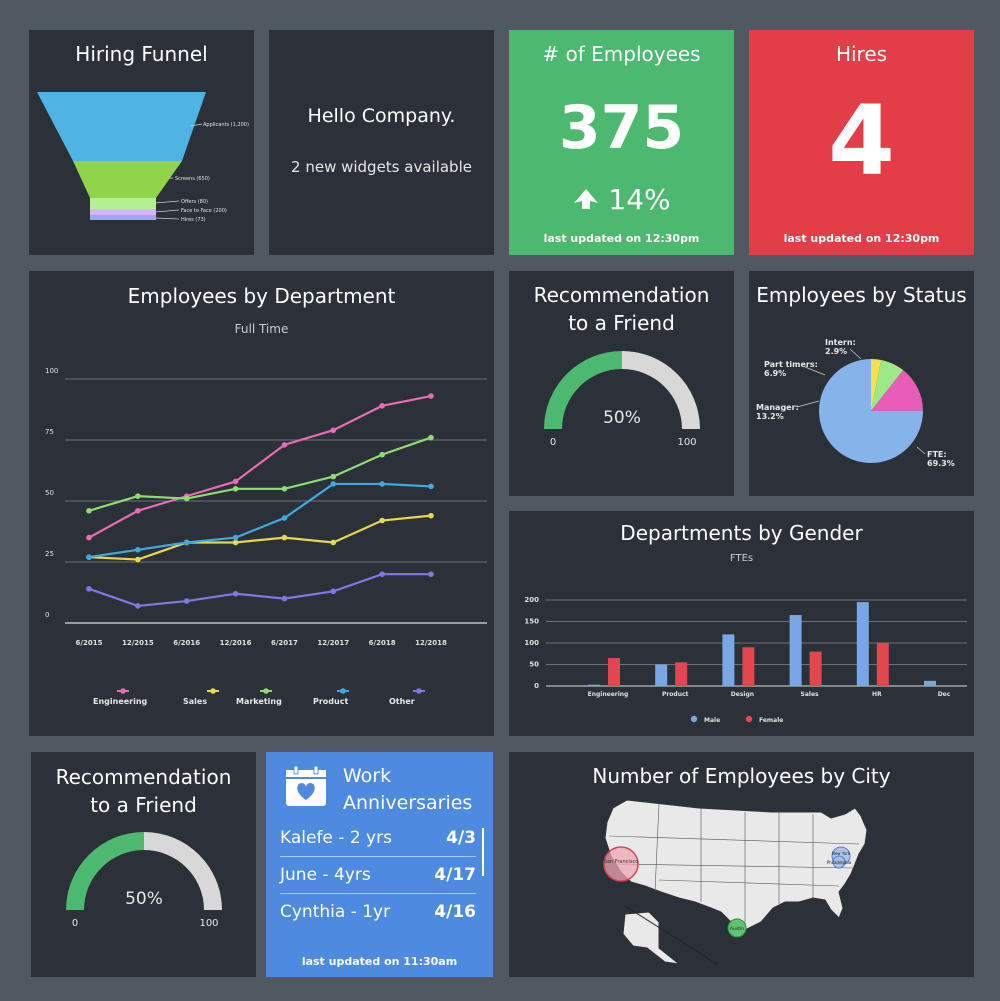 This screenshot has height=1001, width=1000. I want to click on legend-item-sales: Sales, so click(201, 697).